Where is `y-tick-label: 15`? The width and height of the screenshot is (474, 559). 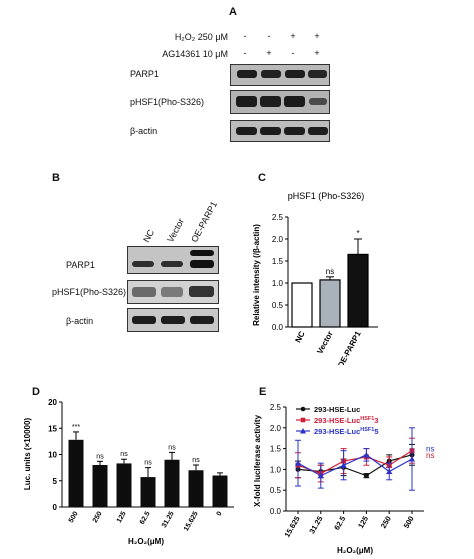
y-tick-label: 15 is located at coordinates (52, 428).